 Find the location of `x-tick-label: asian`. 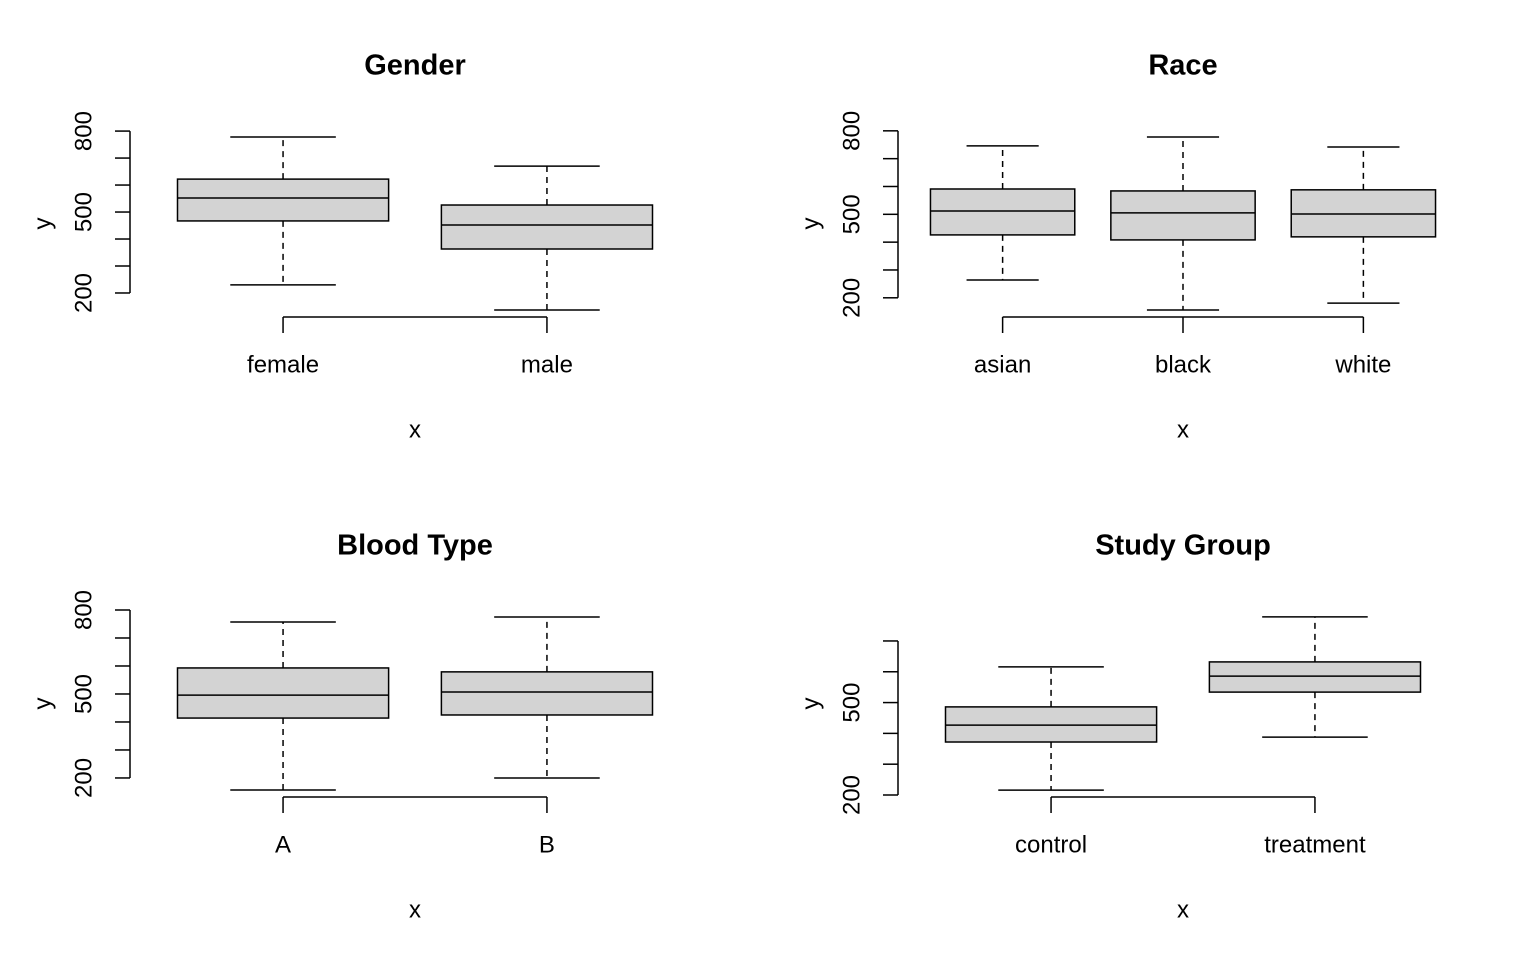

x-tick-label: asian is located at coordinates (1002, 364).